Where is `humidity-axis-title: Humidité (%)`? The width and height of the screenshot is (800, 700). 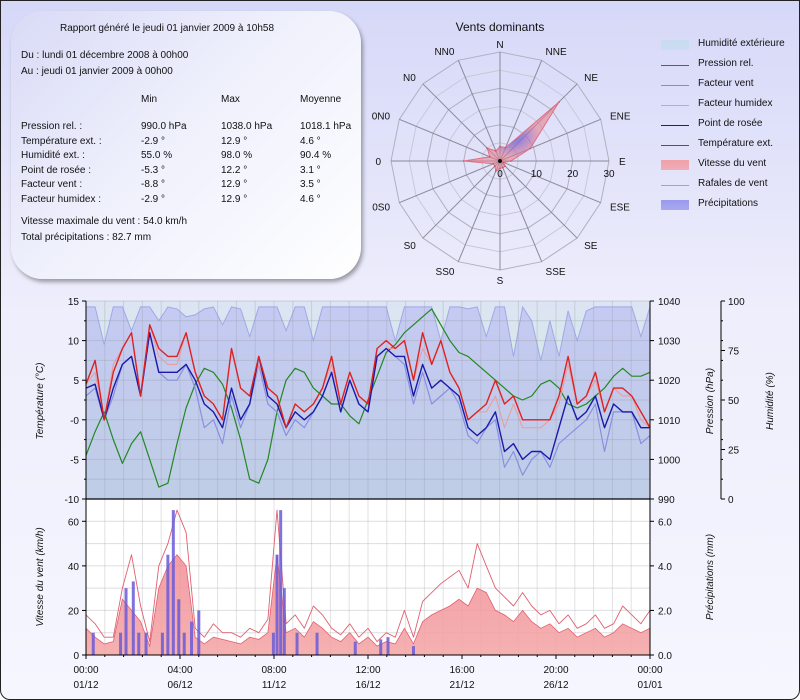
humidity-axis-title: Humidité (%) is located at coordinates (770, 401).